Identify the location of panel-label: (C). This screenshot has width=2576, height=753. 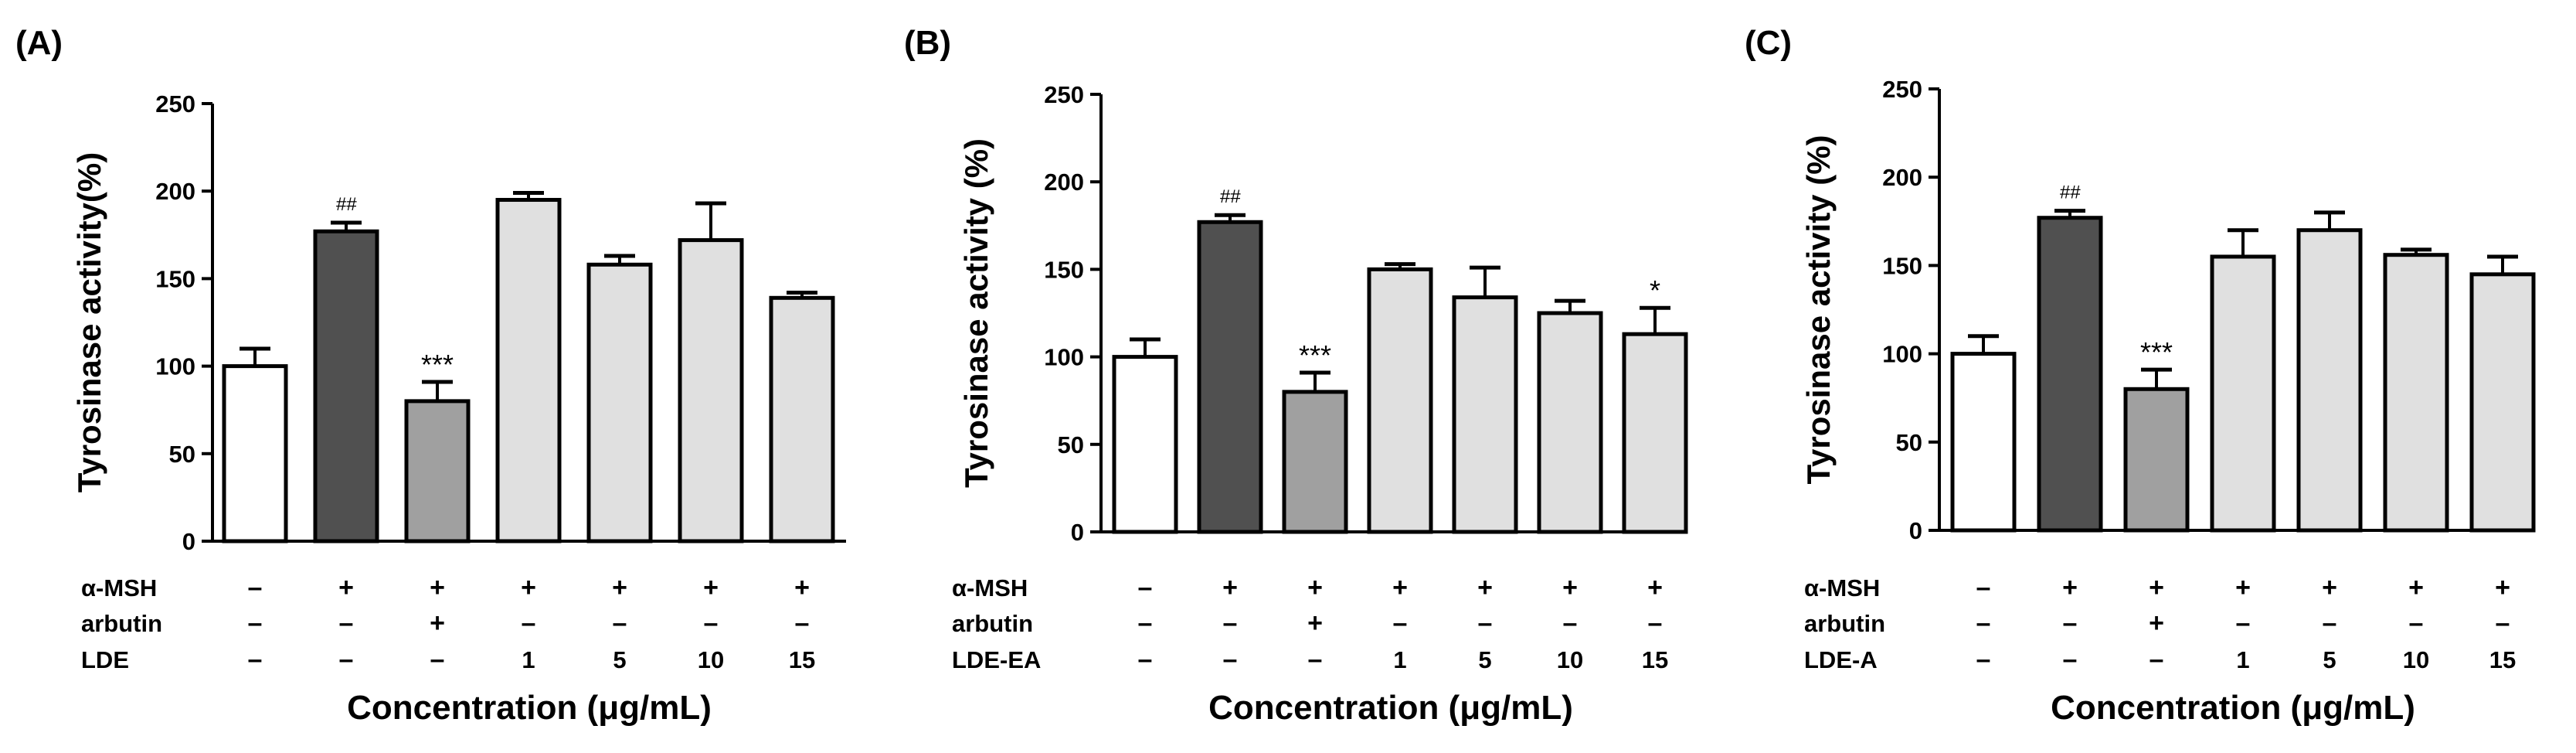
(1768, 43).